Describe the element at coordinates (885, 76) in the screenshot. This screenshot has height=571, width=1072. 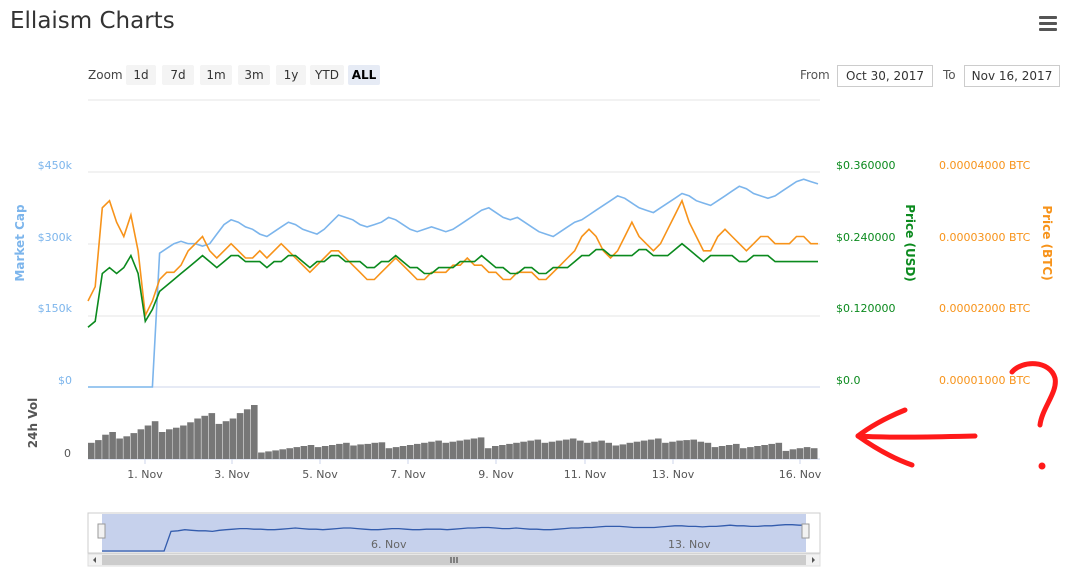
I see `from-date-input: Oct 30, 2017` at that location.